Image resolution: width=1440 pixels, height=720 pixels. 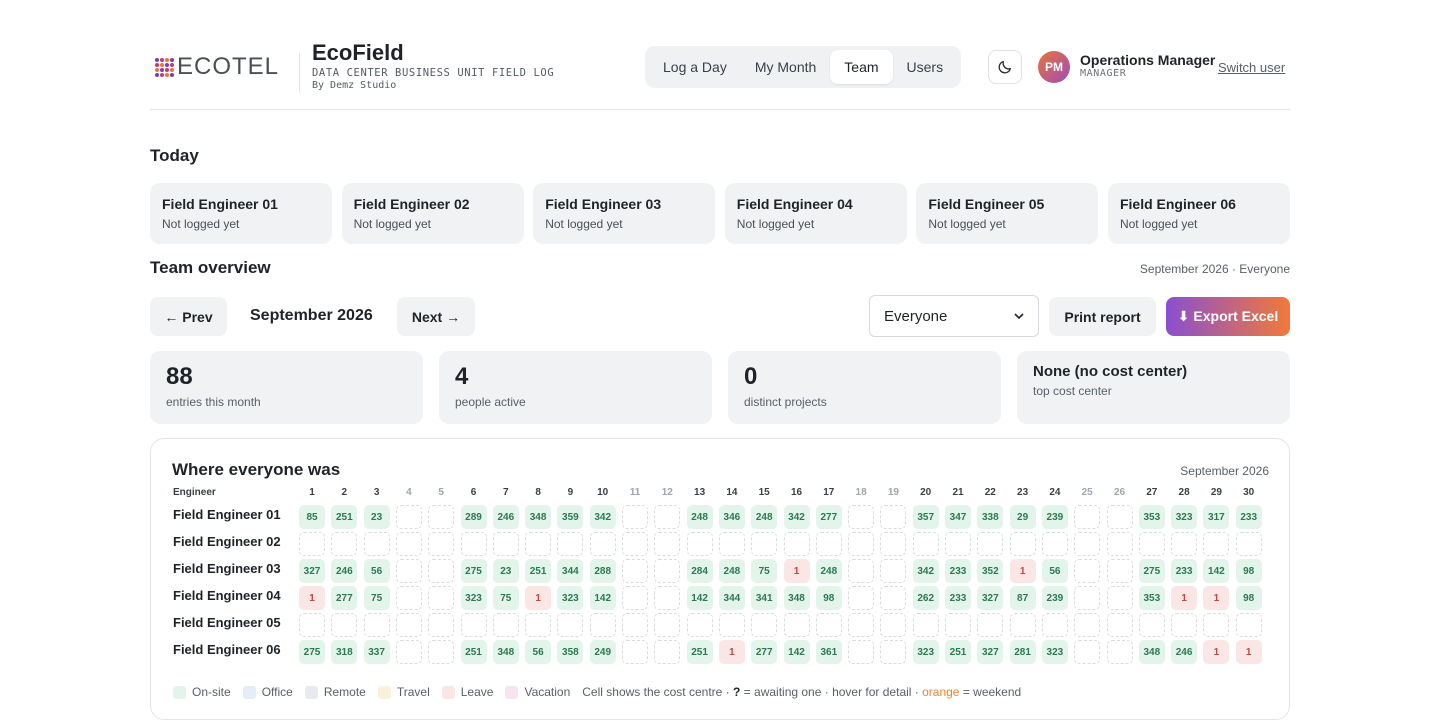 What do you see at coordinates (1252, 67) in the screenshot?
I see `switch-user-link: Switch user` at bounding box center [1252, 67].